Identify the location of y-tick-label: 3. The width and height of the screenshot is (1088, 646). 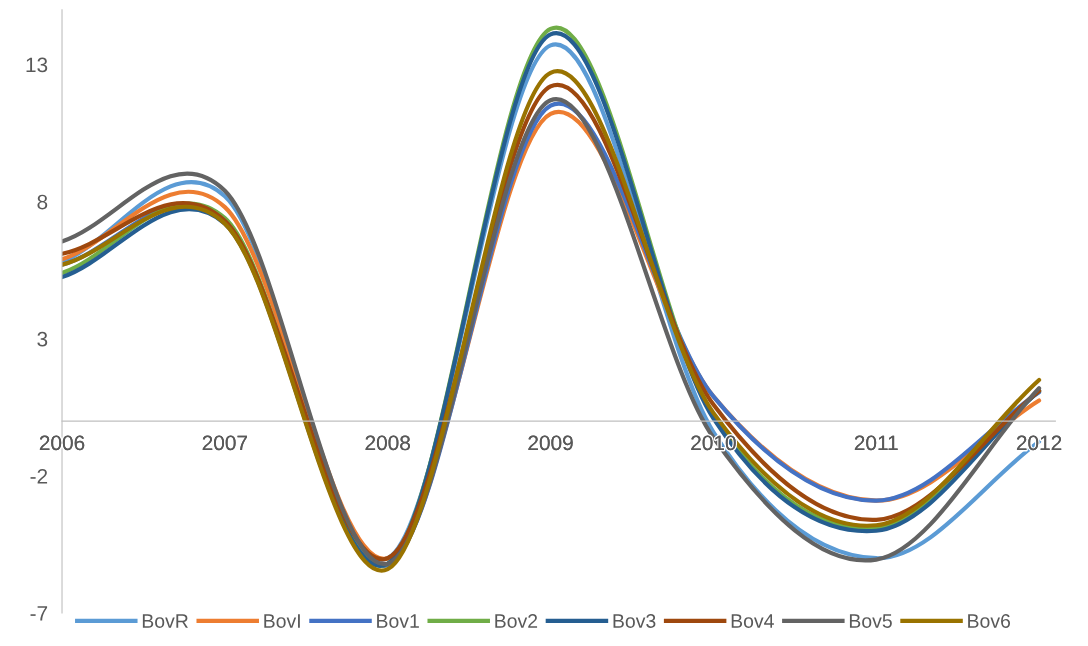
(42, 339).